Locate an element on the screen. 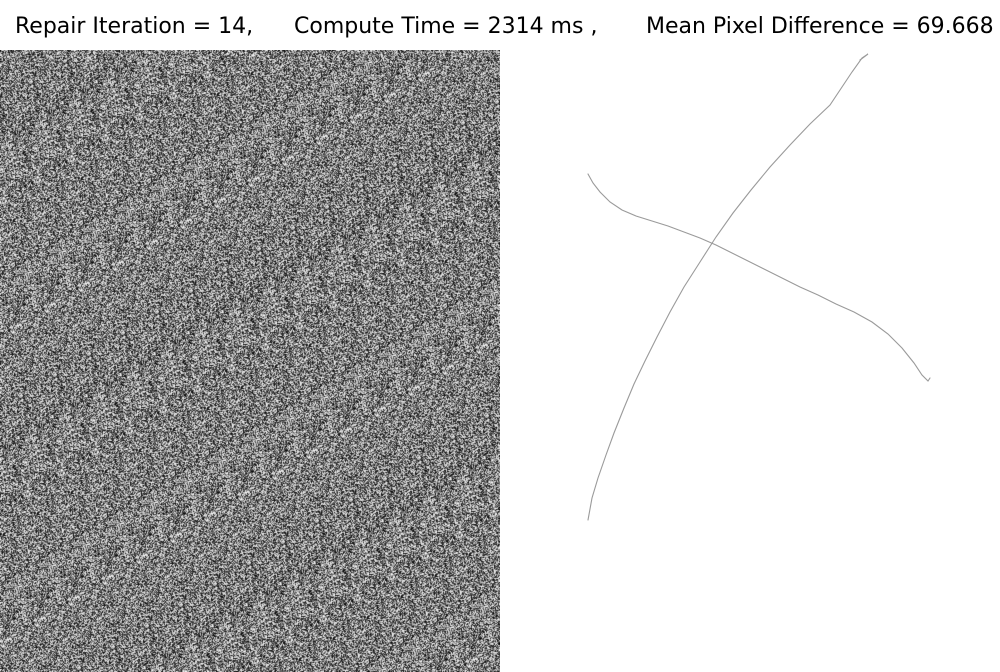 This screenshot has width=1000, height=672. compute-time-label: Compute Time = 2314 ms , is located at coordinates (446, 26).